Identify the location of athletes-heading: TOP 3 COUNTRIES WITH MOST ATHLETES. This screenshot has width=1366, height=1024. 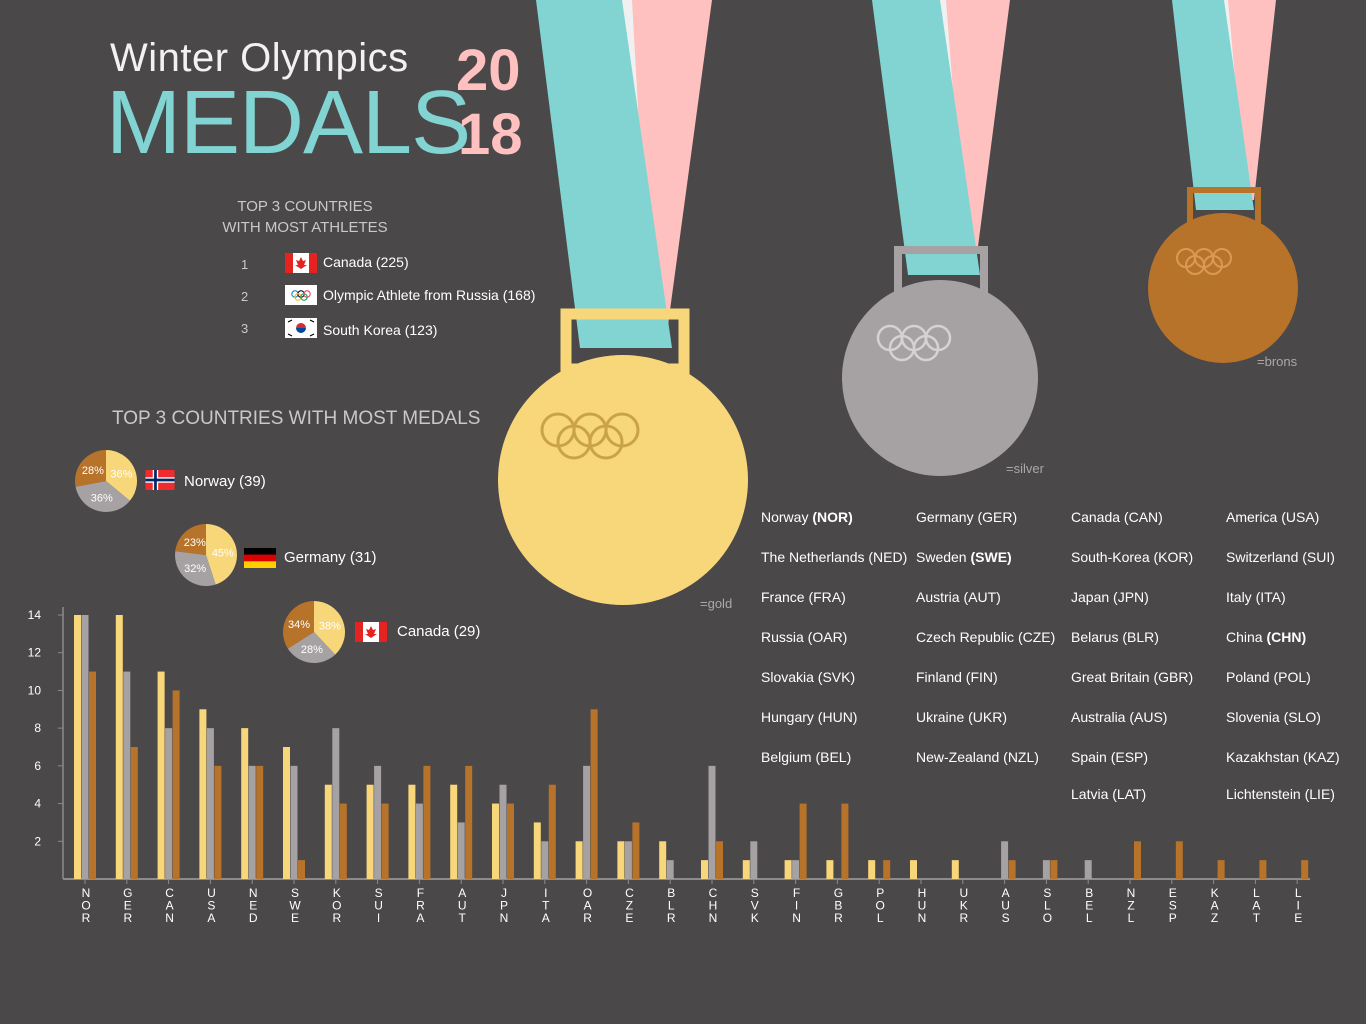
(305, 217).